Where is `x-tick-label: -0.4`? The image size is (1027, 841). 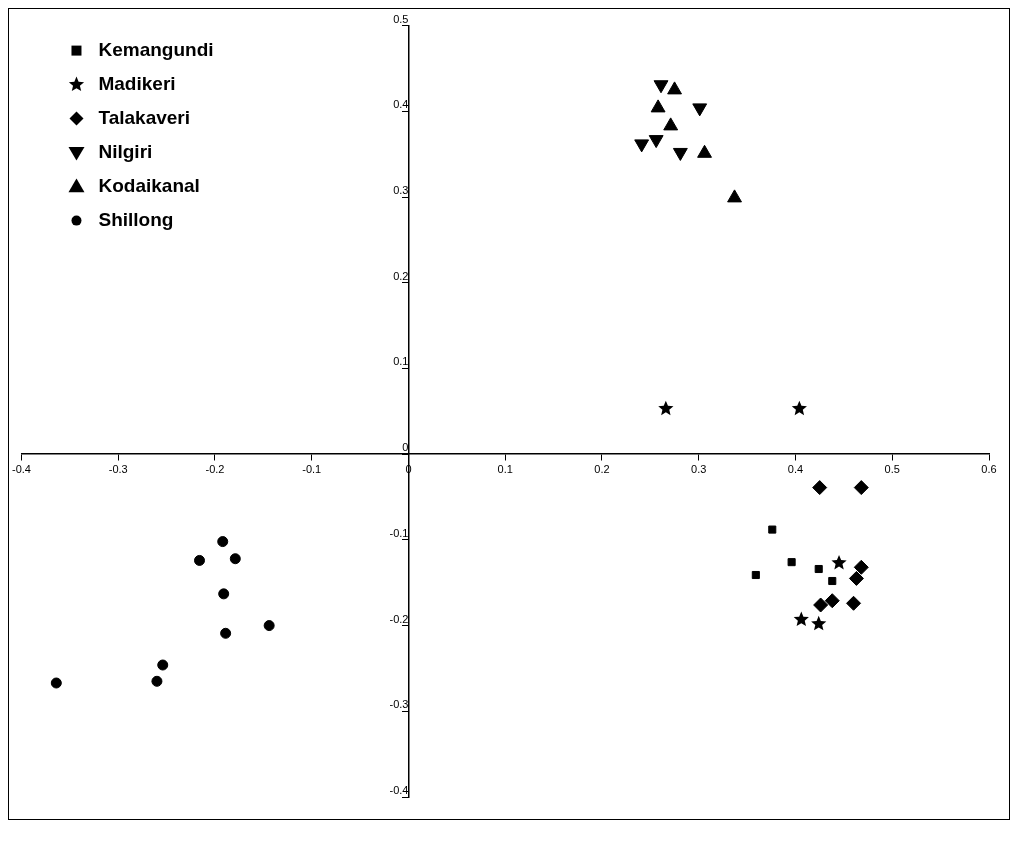 x-tick-label: -0.4 is located at coordinates (21, 468).